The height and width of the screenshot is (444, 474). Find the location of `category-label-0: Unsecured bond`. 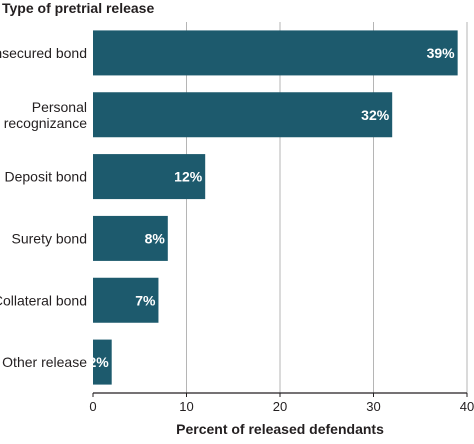

category-label-0: Unsecured bond is located at coordinates (43, 53).